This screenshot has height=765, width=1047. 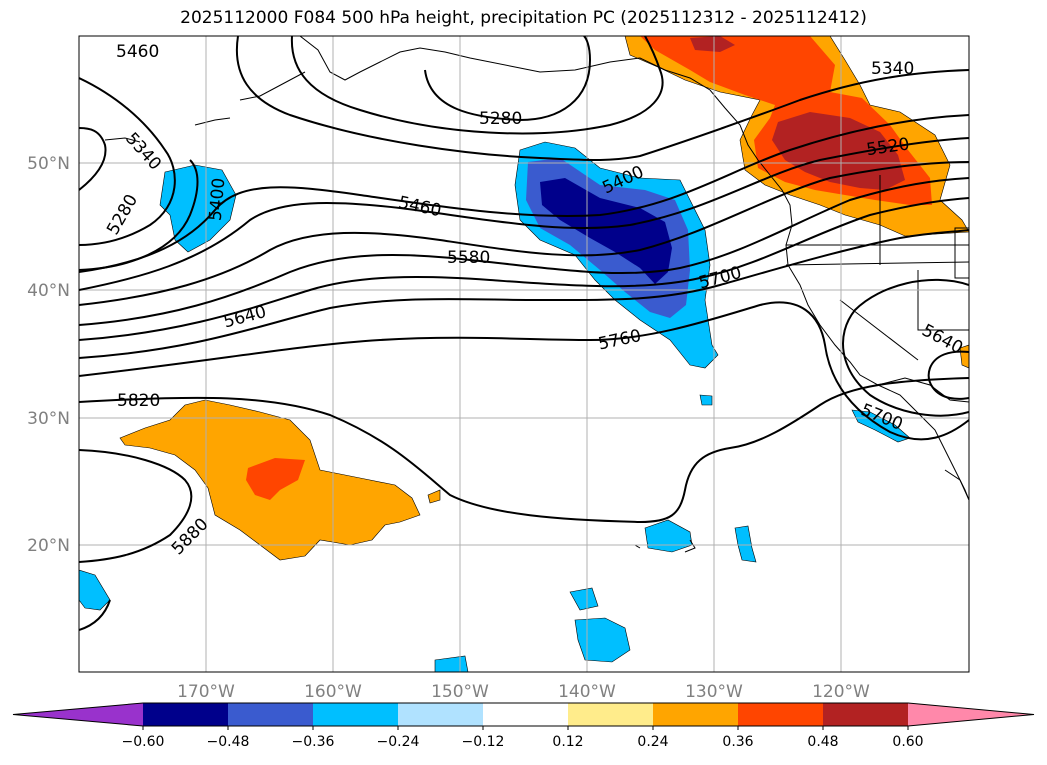 I want to click on colorbar-extend-max, so click(x=971, y=714).